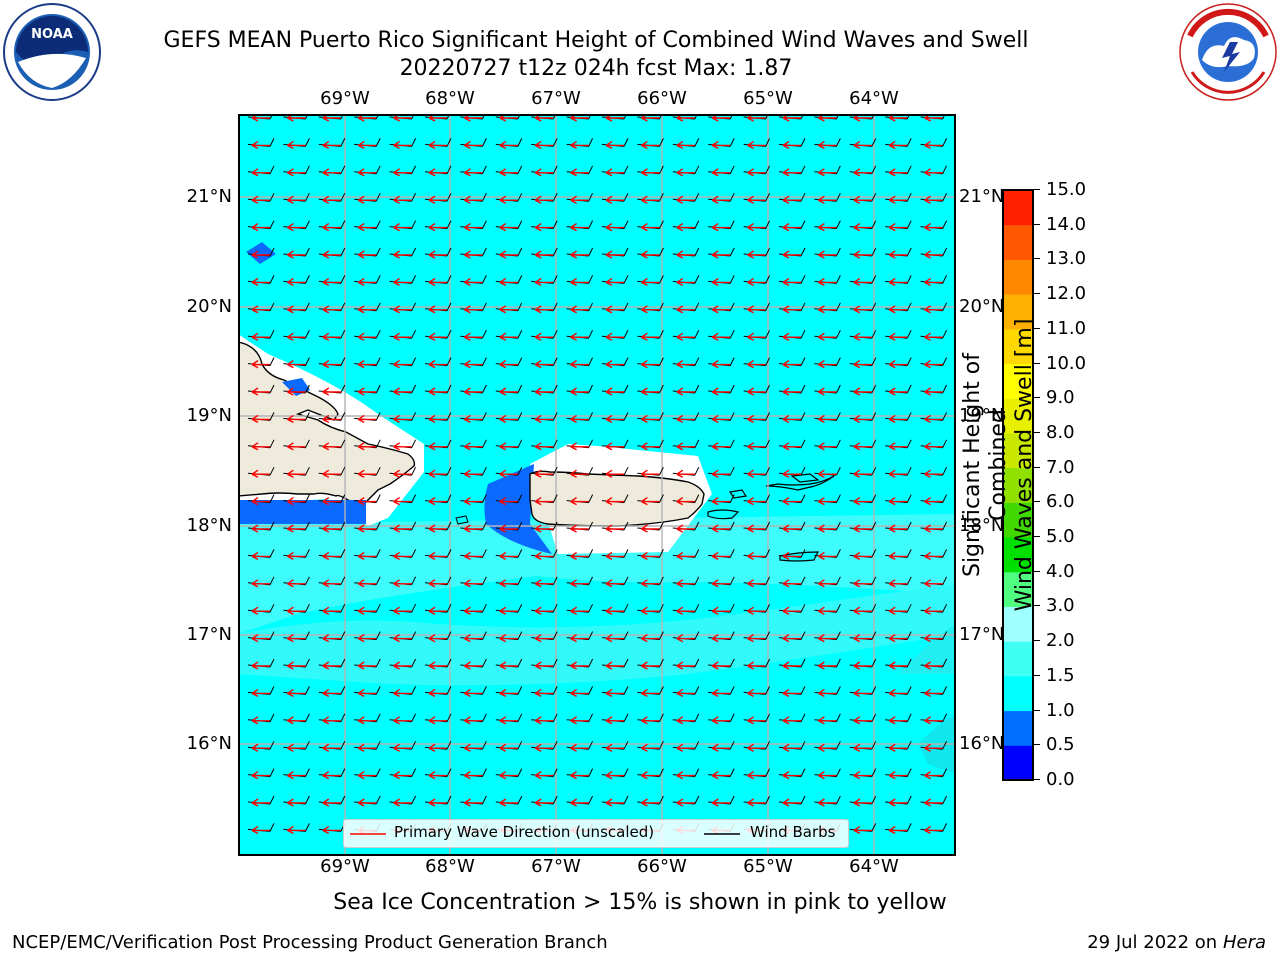 The image size is (1280, 960). What do you see at coordinates (1060, 432) in the screenshot?
I see `colorbar-tick-label: 8.0` at bounding box center [1060, 432].